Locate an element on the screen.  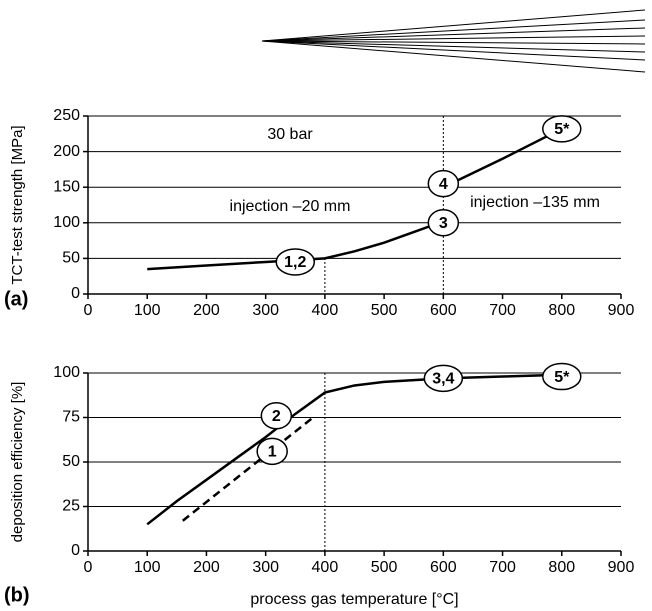
point-label: 1 is located at coordinates (272, 452).